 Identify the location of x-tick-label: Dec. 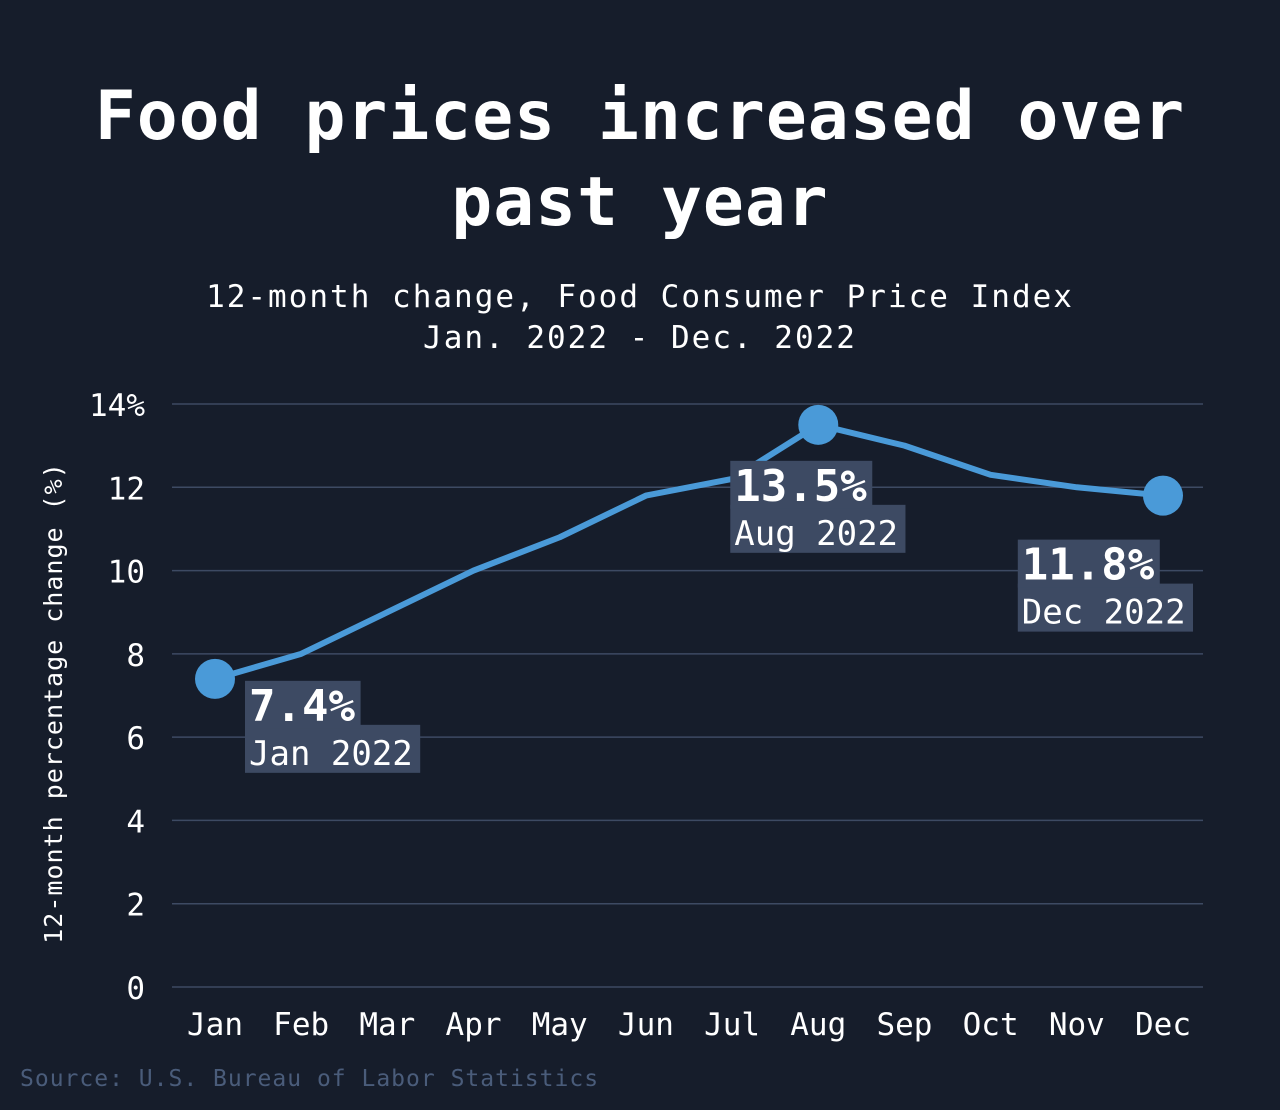
(1163, 1025).